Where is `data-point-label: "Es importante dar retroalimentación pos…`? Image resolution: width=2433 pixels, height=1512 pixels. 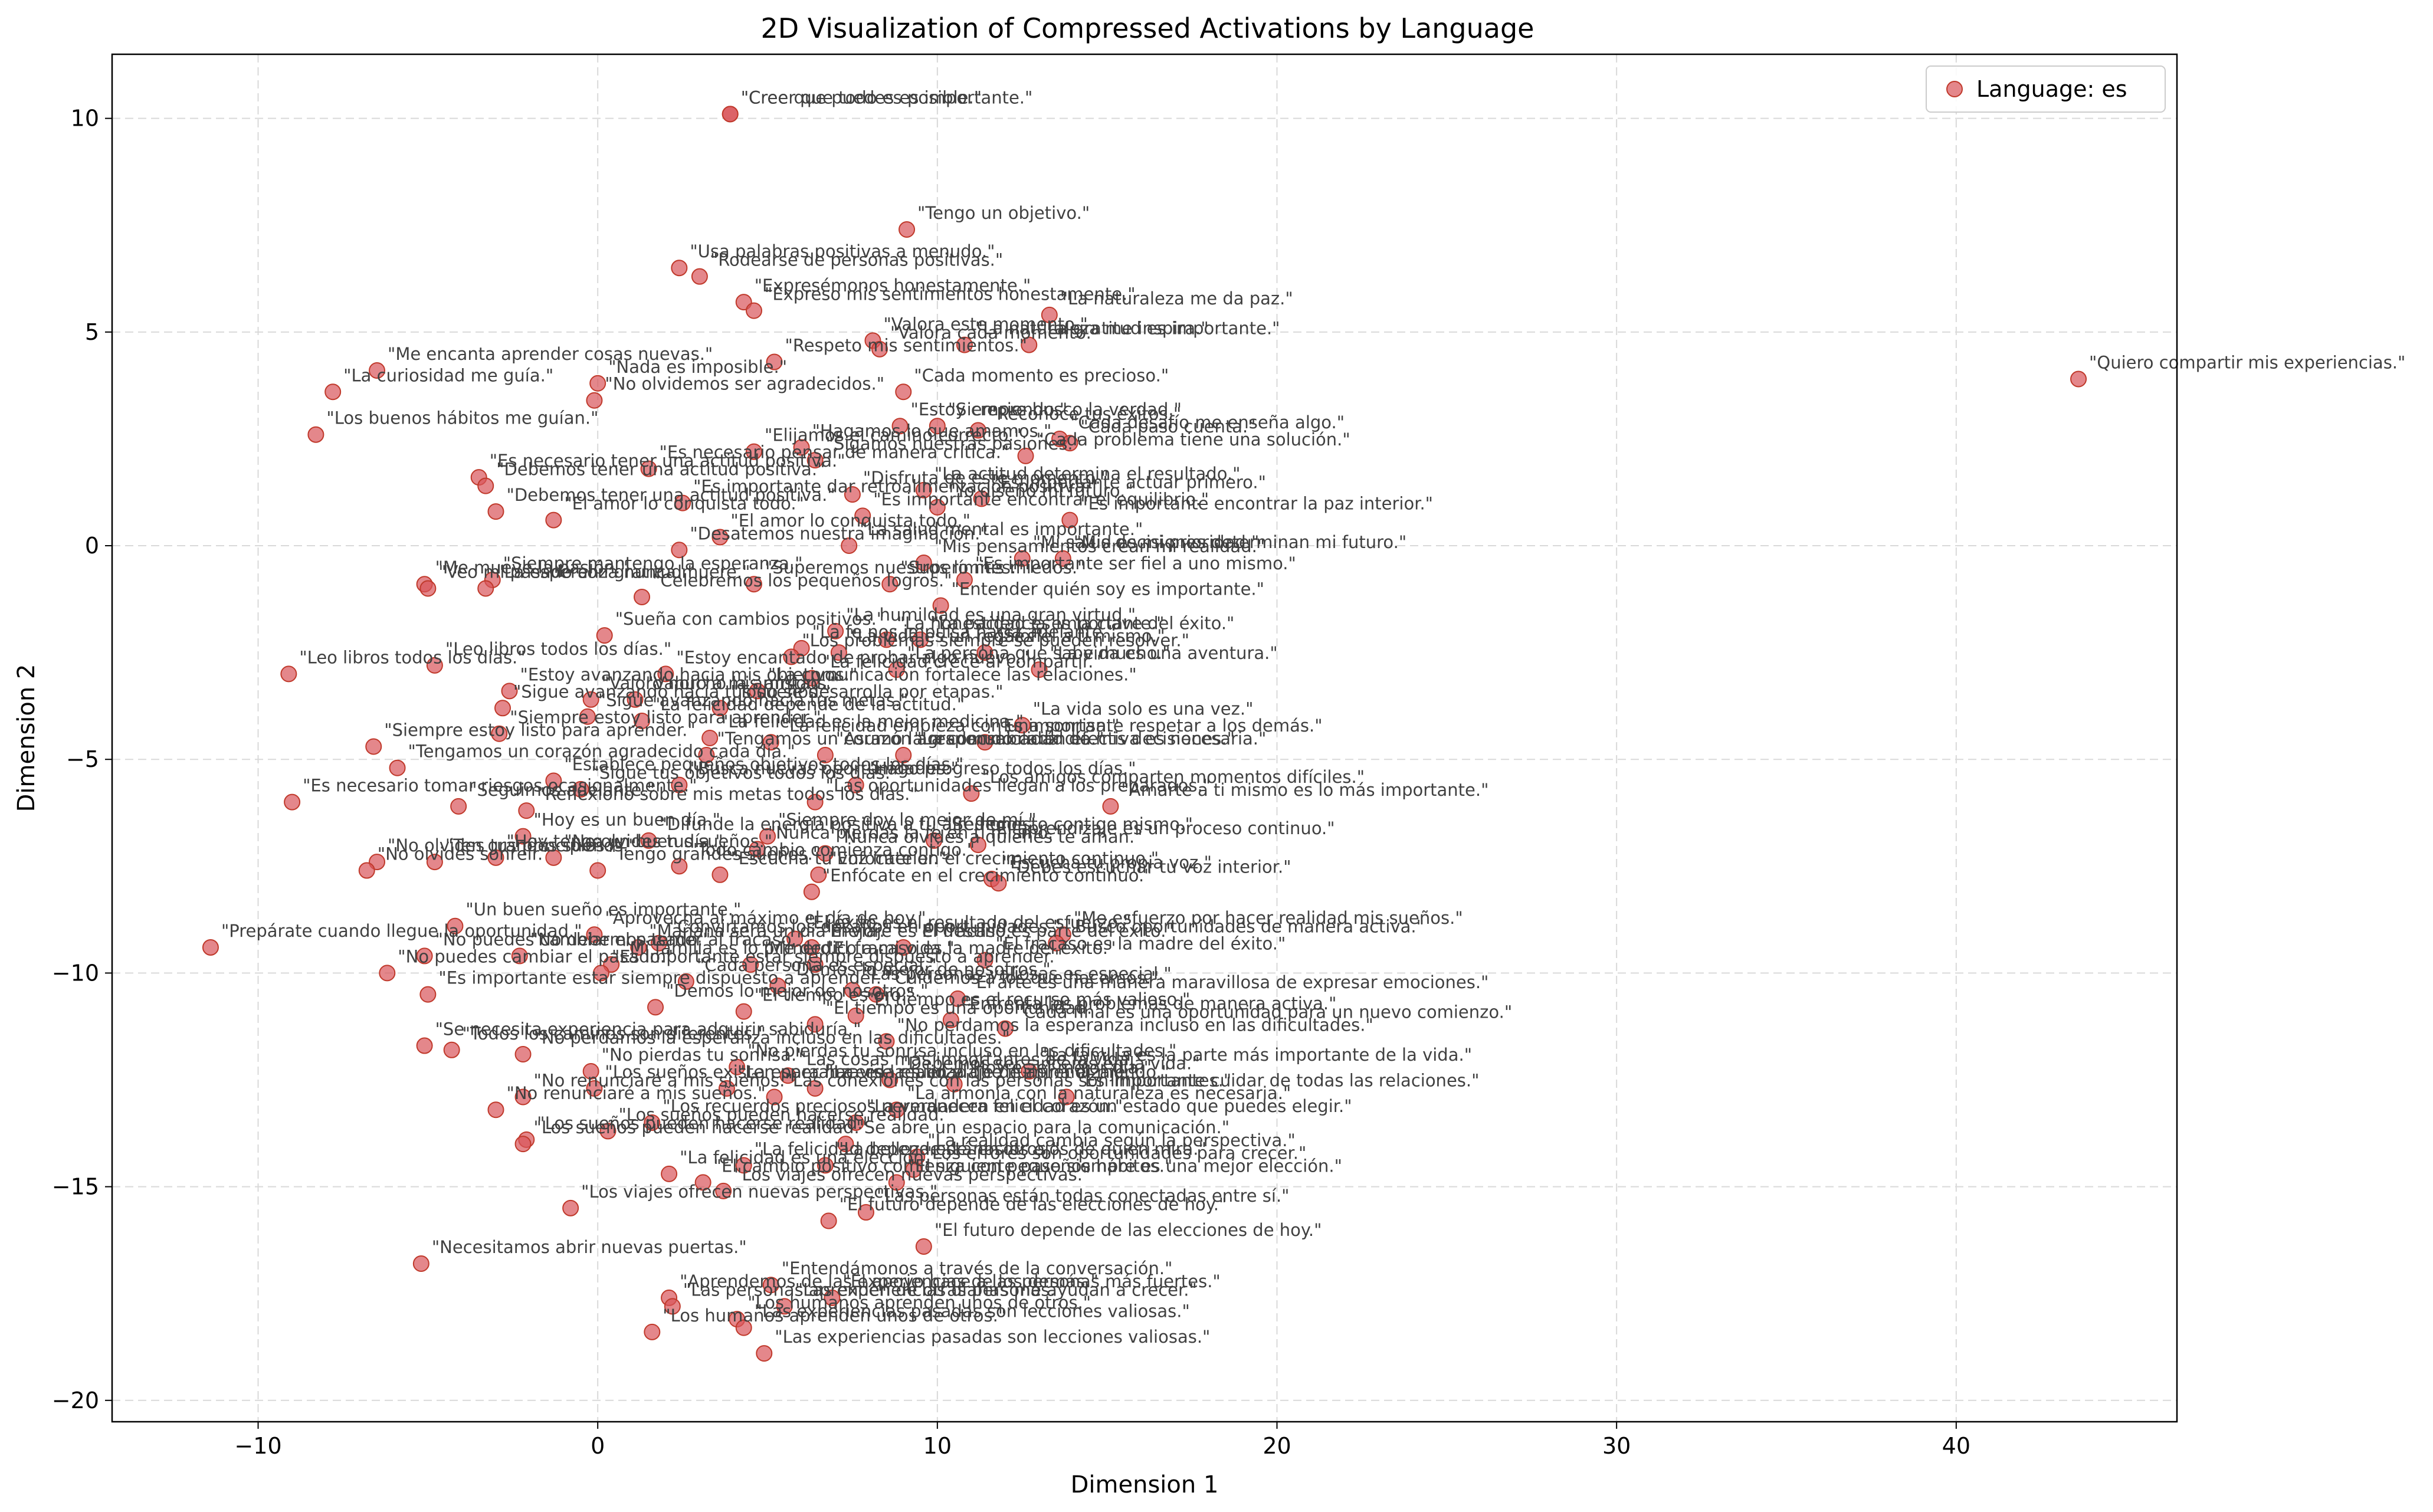 data-point-label: "Es importante dar retroalimentación pos… is located at coordinates (895, 487).